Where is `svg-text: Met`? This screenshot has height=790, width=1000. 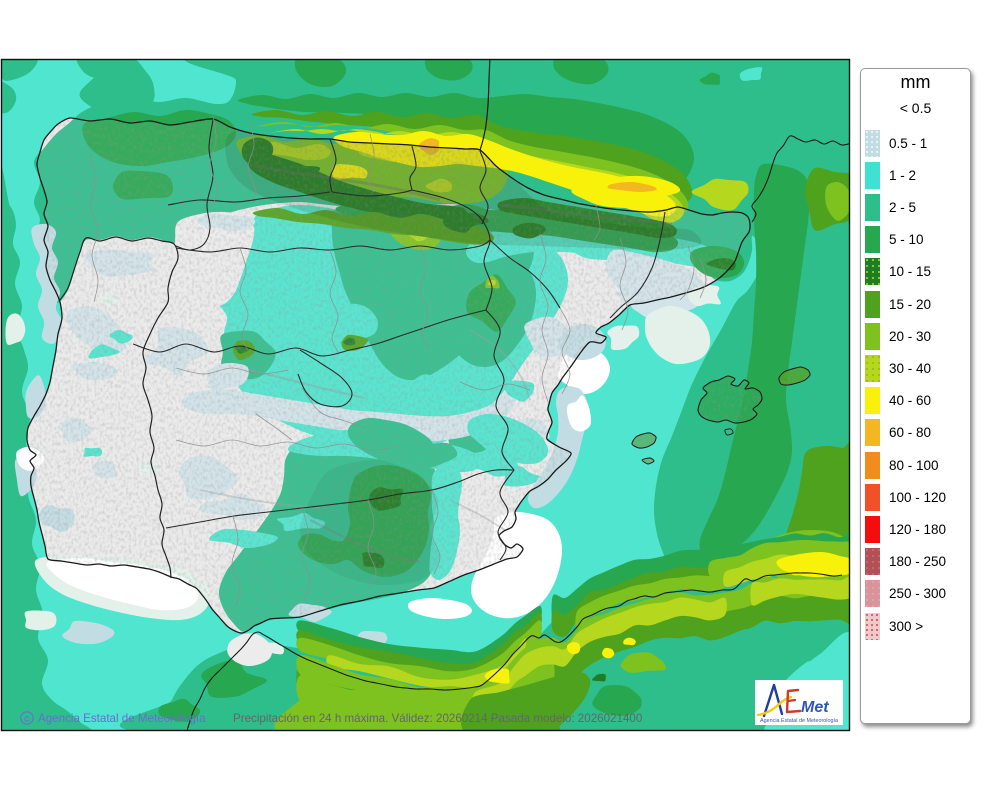
svg-text: Met is located at coordinates (815, 707).